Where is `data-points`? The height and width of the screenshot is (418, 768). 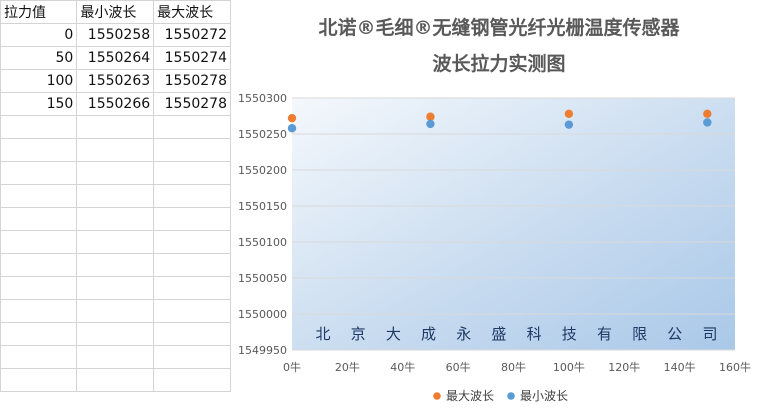
data-points is located at coordinates (499, 121).